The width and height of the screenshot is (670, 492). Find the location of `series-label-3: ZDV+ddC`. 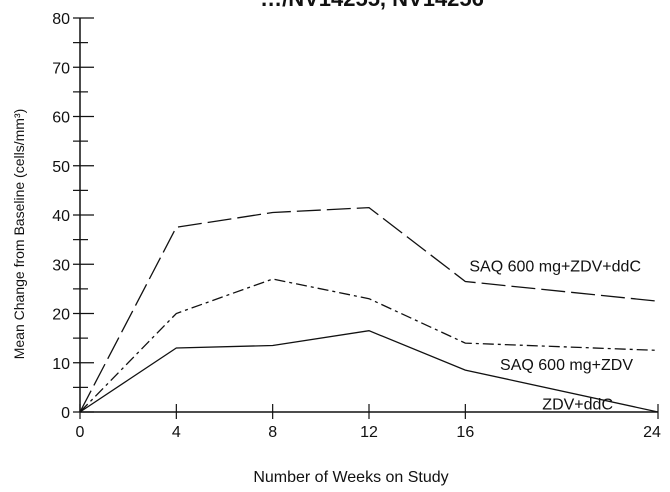

series-label-3: ZDV+ddC is located at coordinates (577, 405).